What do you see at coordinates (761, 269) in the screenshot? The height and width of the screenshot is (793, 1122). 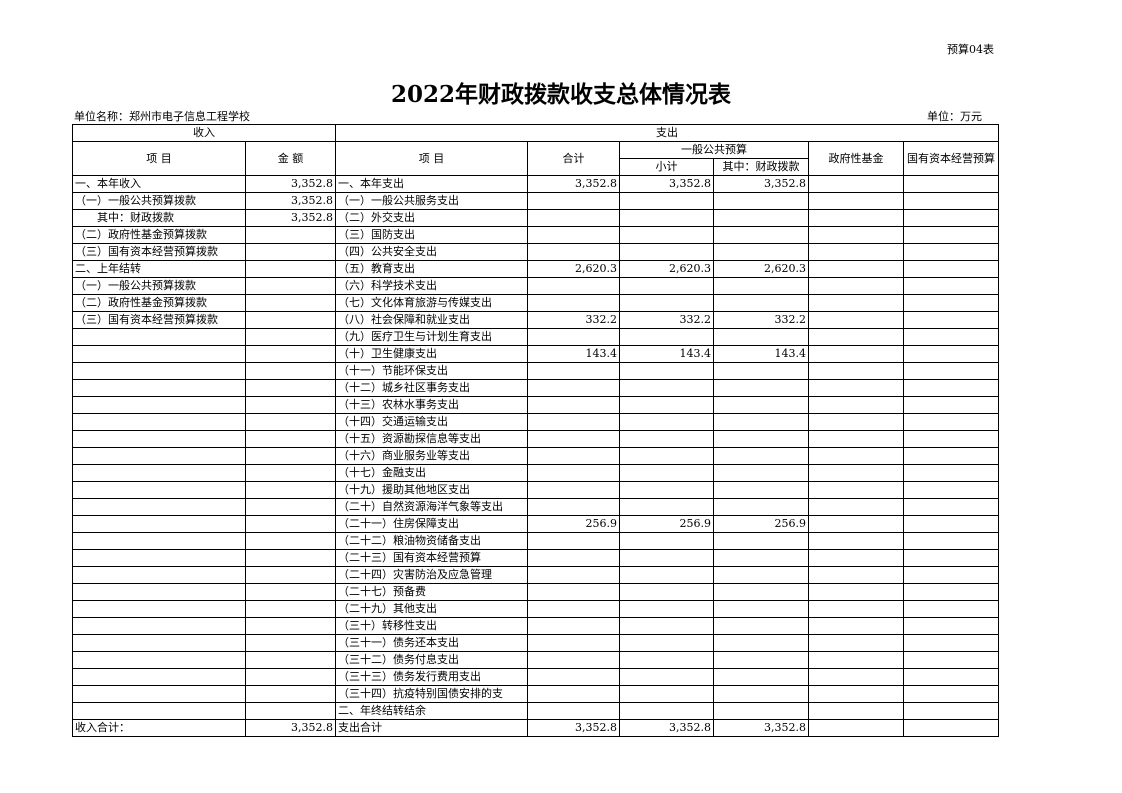 I see `fiscal-appropriation-cell: 2,620.3` at bounding box center [761, 269].